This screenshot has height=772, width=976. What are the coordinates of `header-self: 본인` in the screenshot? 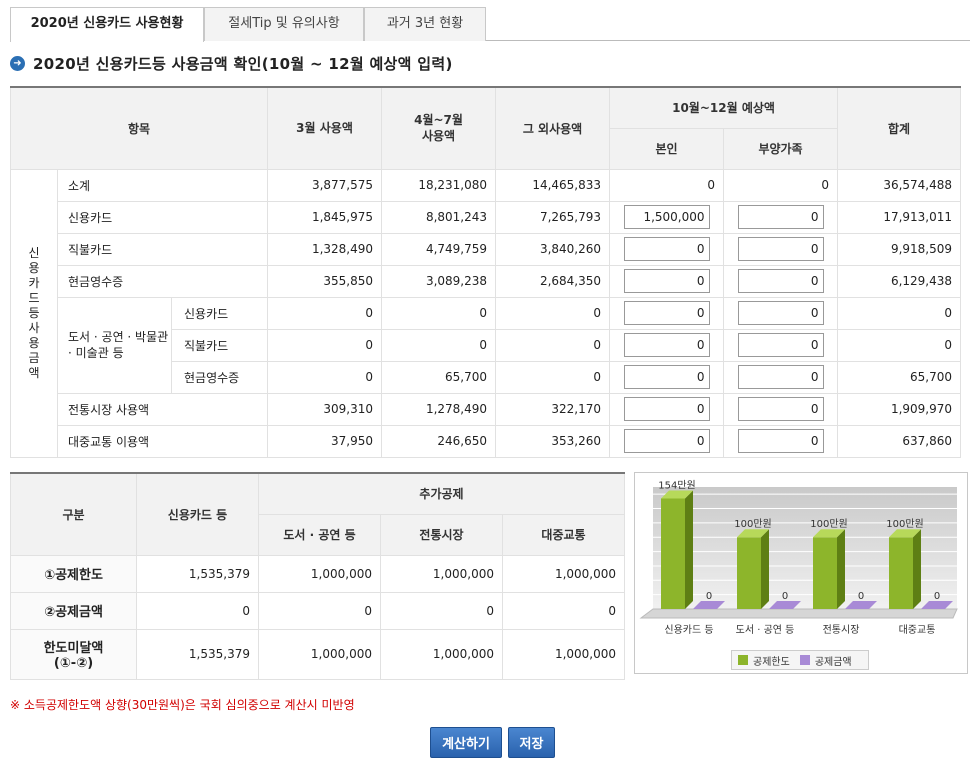 It's located at (667, 148).